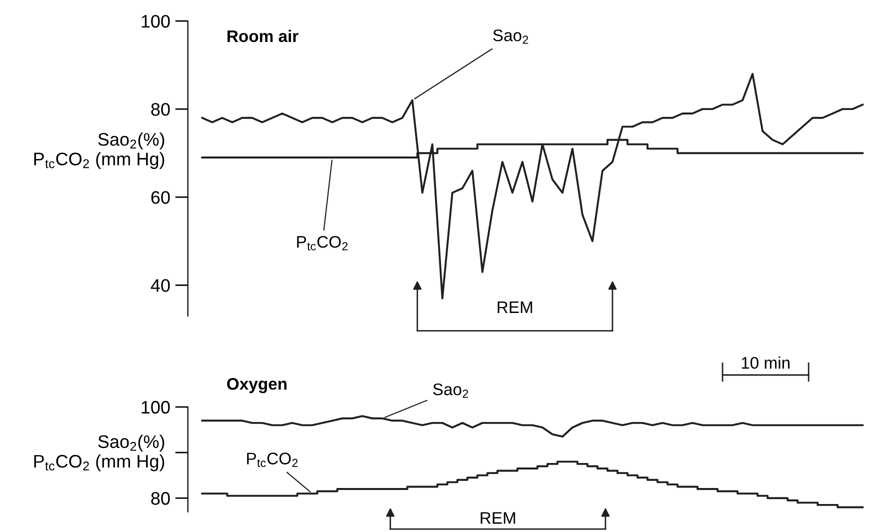 The width and height of the screenshot is (872, 532). Describe the element at coordinates (322, 243) in the screenshot. I see `text: P$_{tc}$CO$_{2}$` at that location.